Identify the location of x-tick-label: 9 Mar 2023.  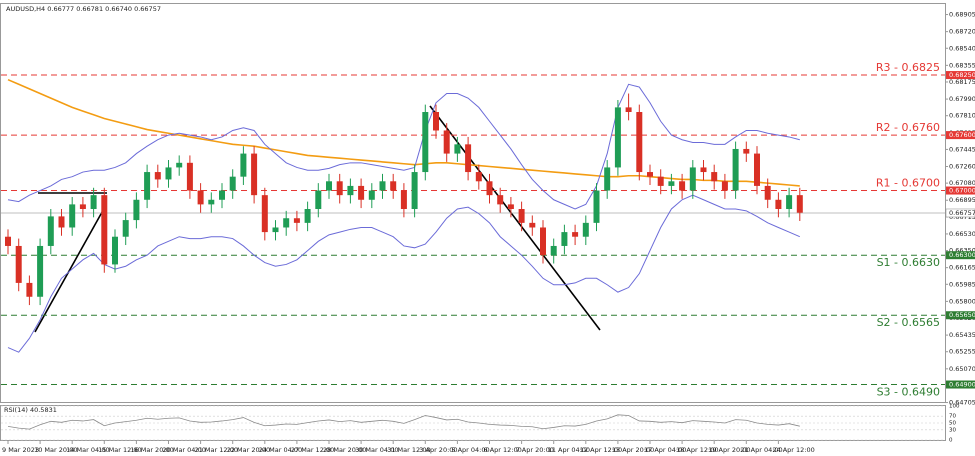
(20, 450).